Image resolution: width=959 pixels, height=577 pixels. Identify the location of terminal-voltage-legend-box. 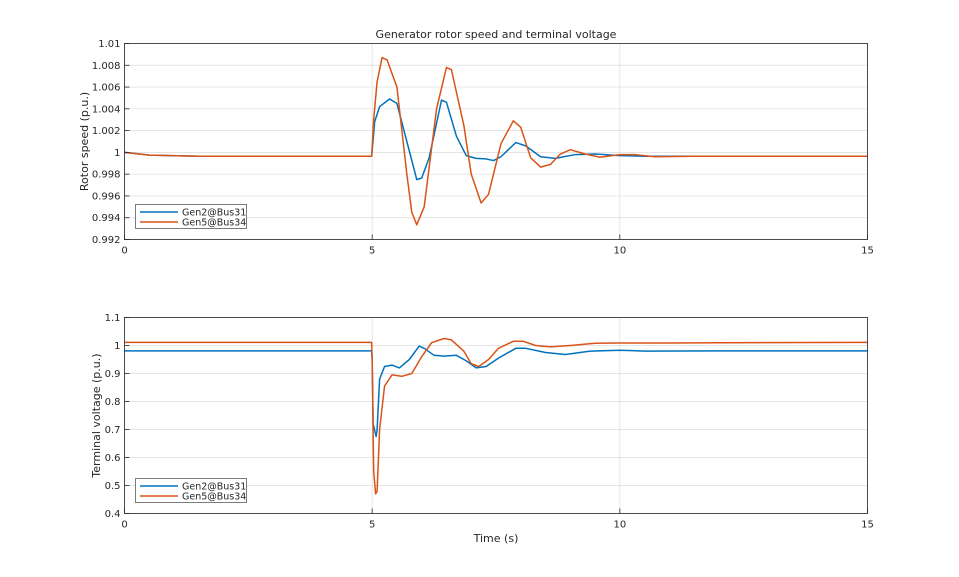
(191, 490).